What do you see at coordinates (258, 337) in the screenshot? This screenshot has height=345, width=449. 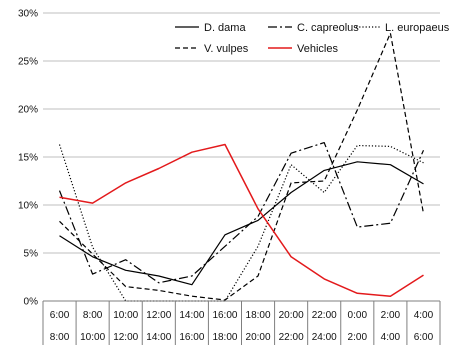 I see `x-tick-label-end: 20:00` at bounding box center [258, 337].